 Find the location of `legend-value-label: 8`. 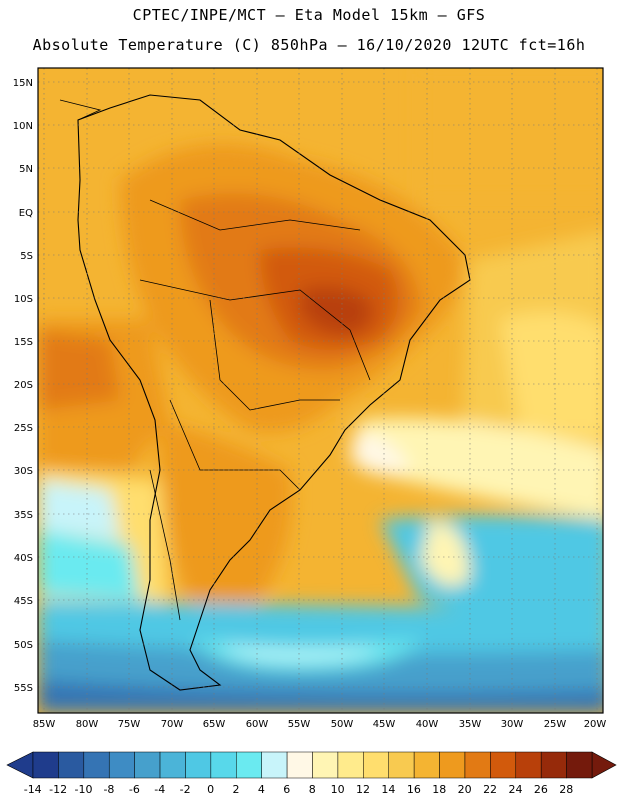

legend-value-label: 8 is located at coordinates (312, 789).